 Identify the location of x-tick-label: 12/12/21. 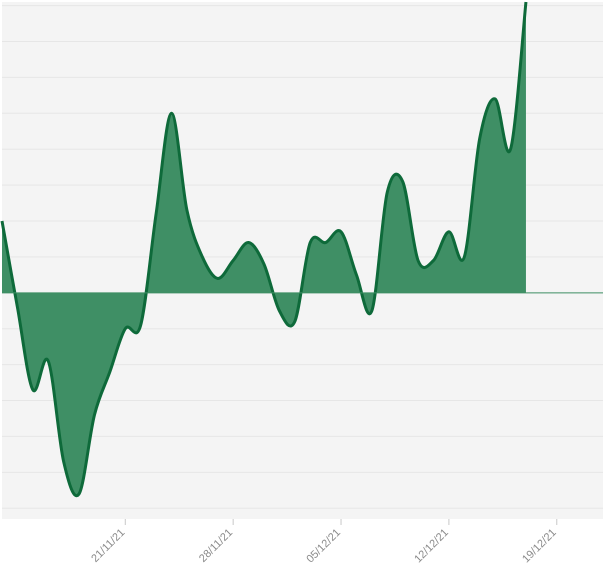
(431, 546).